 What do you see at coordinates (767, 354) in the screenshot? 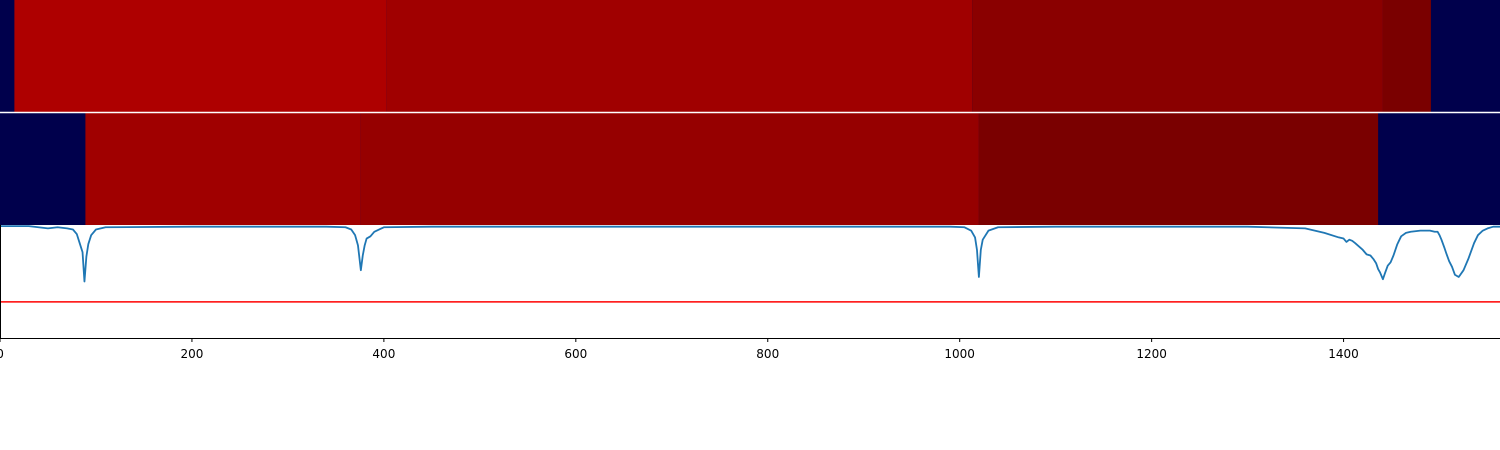
I see `x-tick-label-800: 800` at bounding box center [767, 354].